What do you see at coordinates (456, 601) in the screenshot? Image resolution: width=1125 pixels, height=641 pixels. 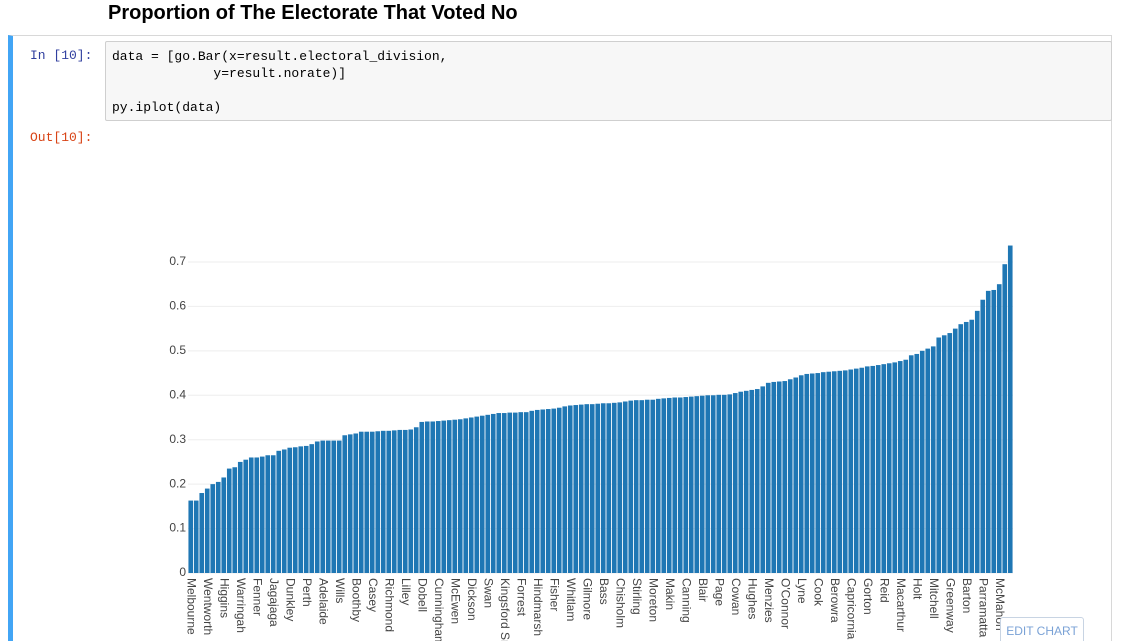 I see `x-tick-label: McEwen` at bounding box center [456, 601].